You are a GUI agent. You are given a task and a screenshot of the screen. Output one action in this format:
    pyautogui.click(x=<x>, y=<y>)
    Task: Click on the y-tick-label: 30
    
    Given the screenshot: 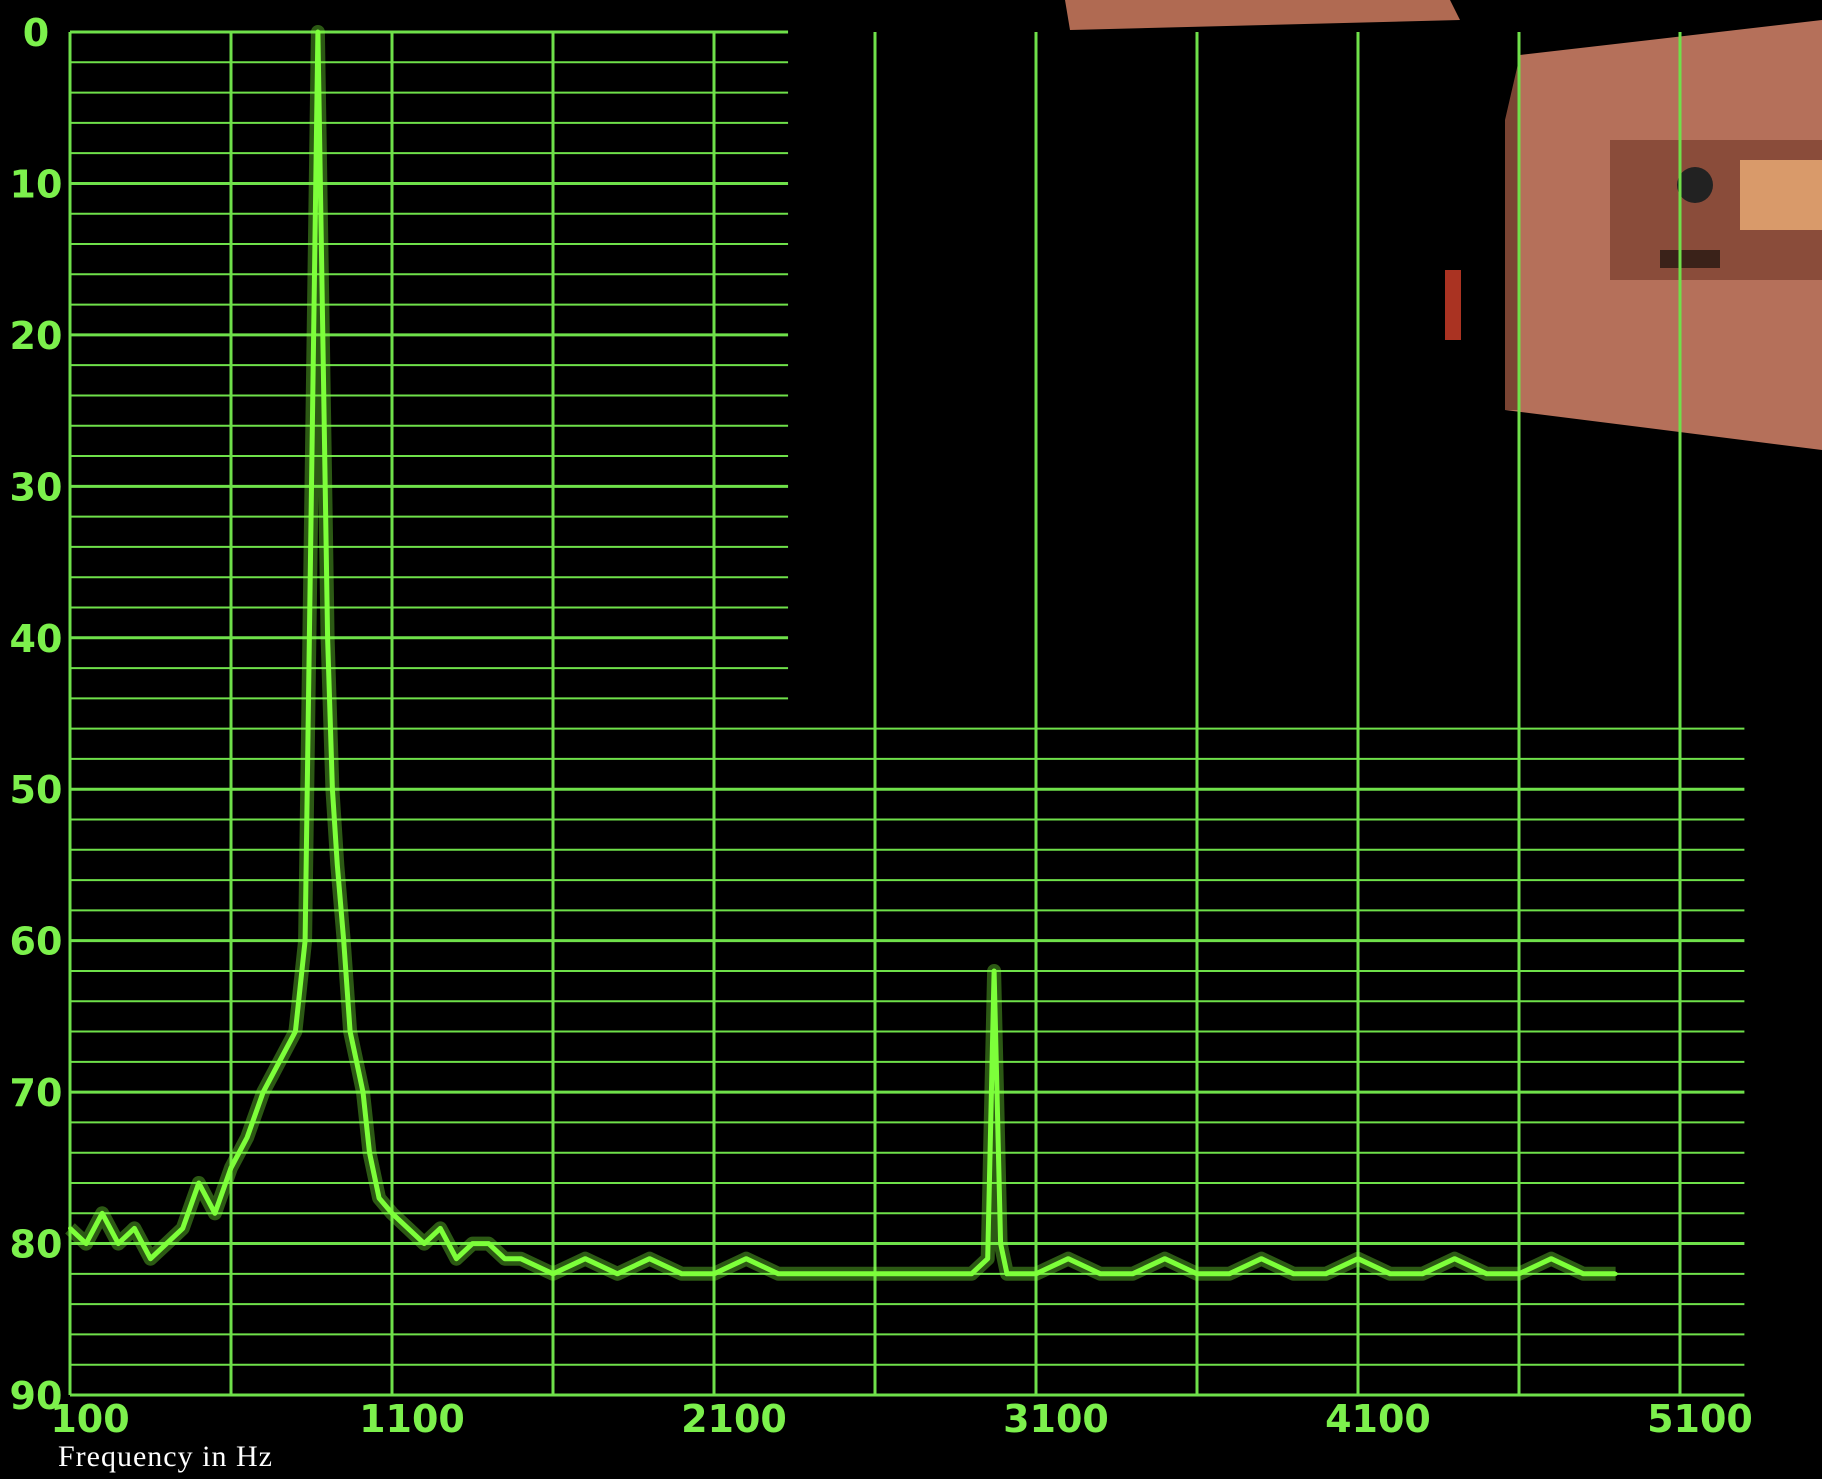 What is the action you would take?
    pyautogui.click(x=36, y=487)
    